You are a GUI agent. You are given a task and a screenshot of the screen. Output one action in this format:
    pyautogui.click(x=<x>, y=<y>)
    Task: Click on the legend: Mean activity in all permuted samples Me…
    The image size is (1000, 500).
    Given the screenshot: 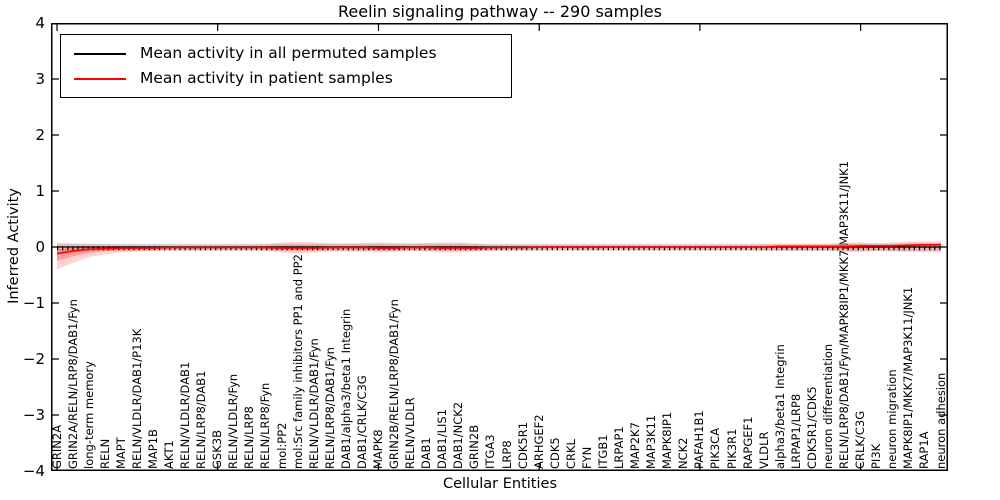 What is the action you would take?
    pyautogui.click(x=286, y=66)
    